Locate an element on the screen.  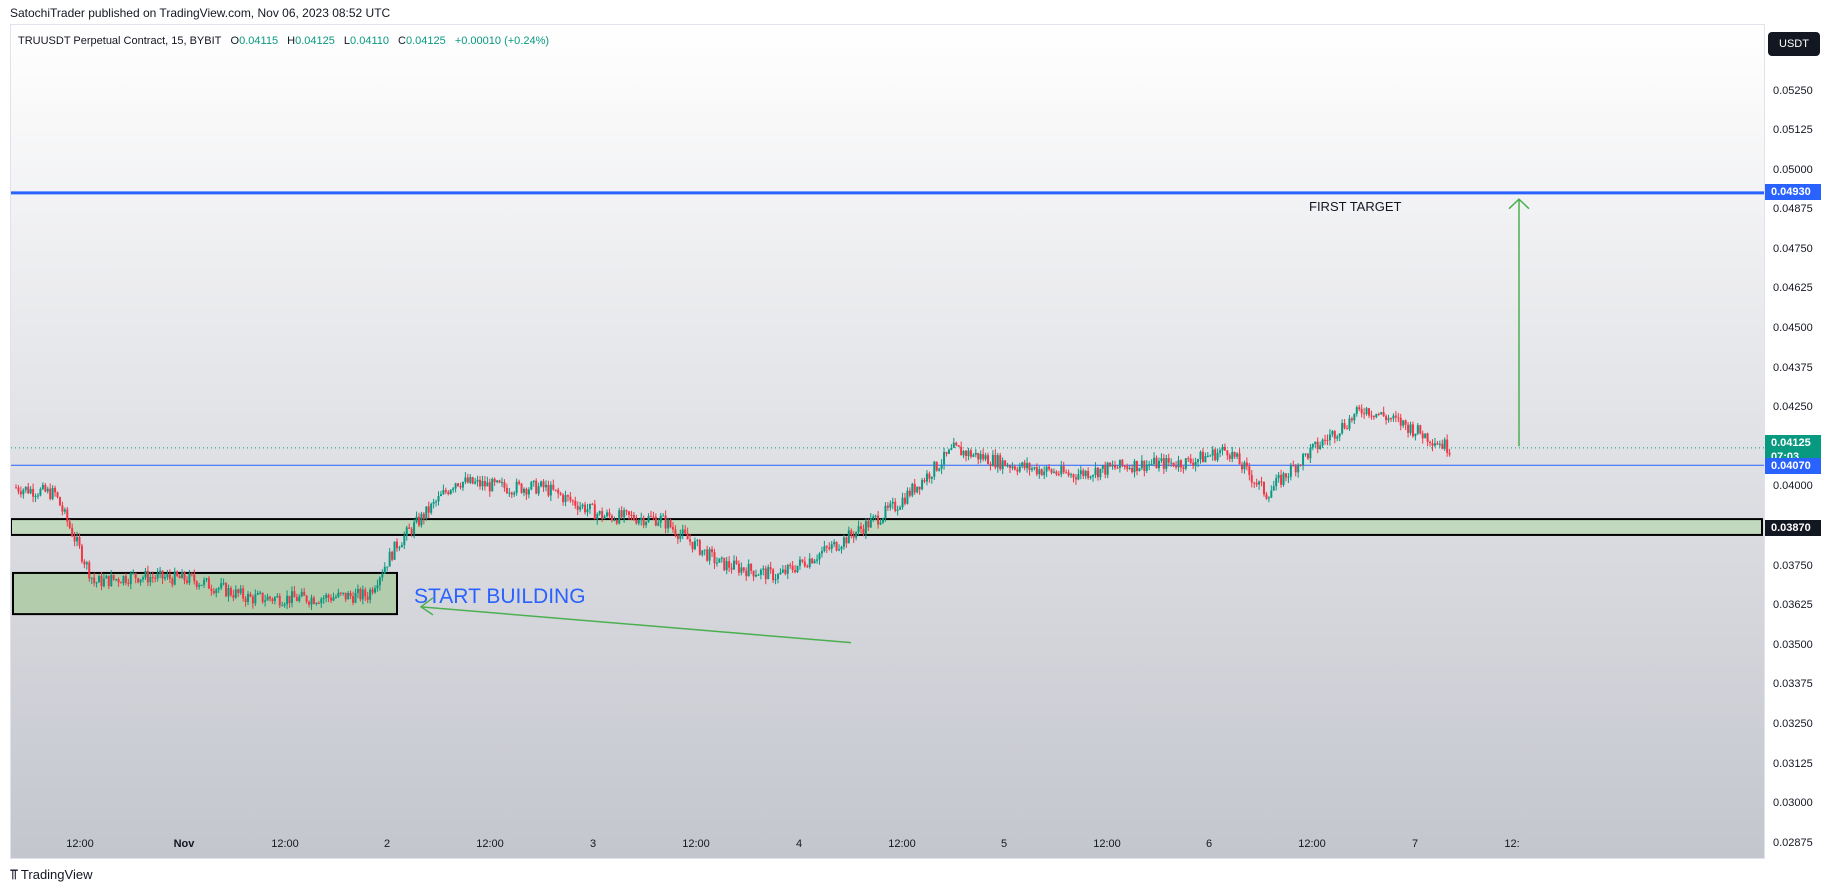
price-tick-label: 0.05125 is located at coordinates (1793, 130).